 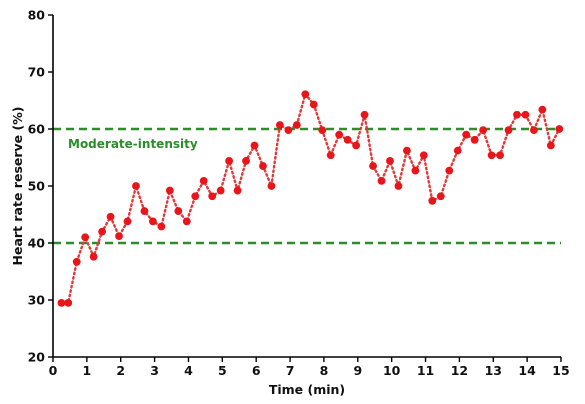 What do you see at coordinates (37, 15) in the screenshot?
I see `y-tick-label: 80` at bounding box center [37, 15].